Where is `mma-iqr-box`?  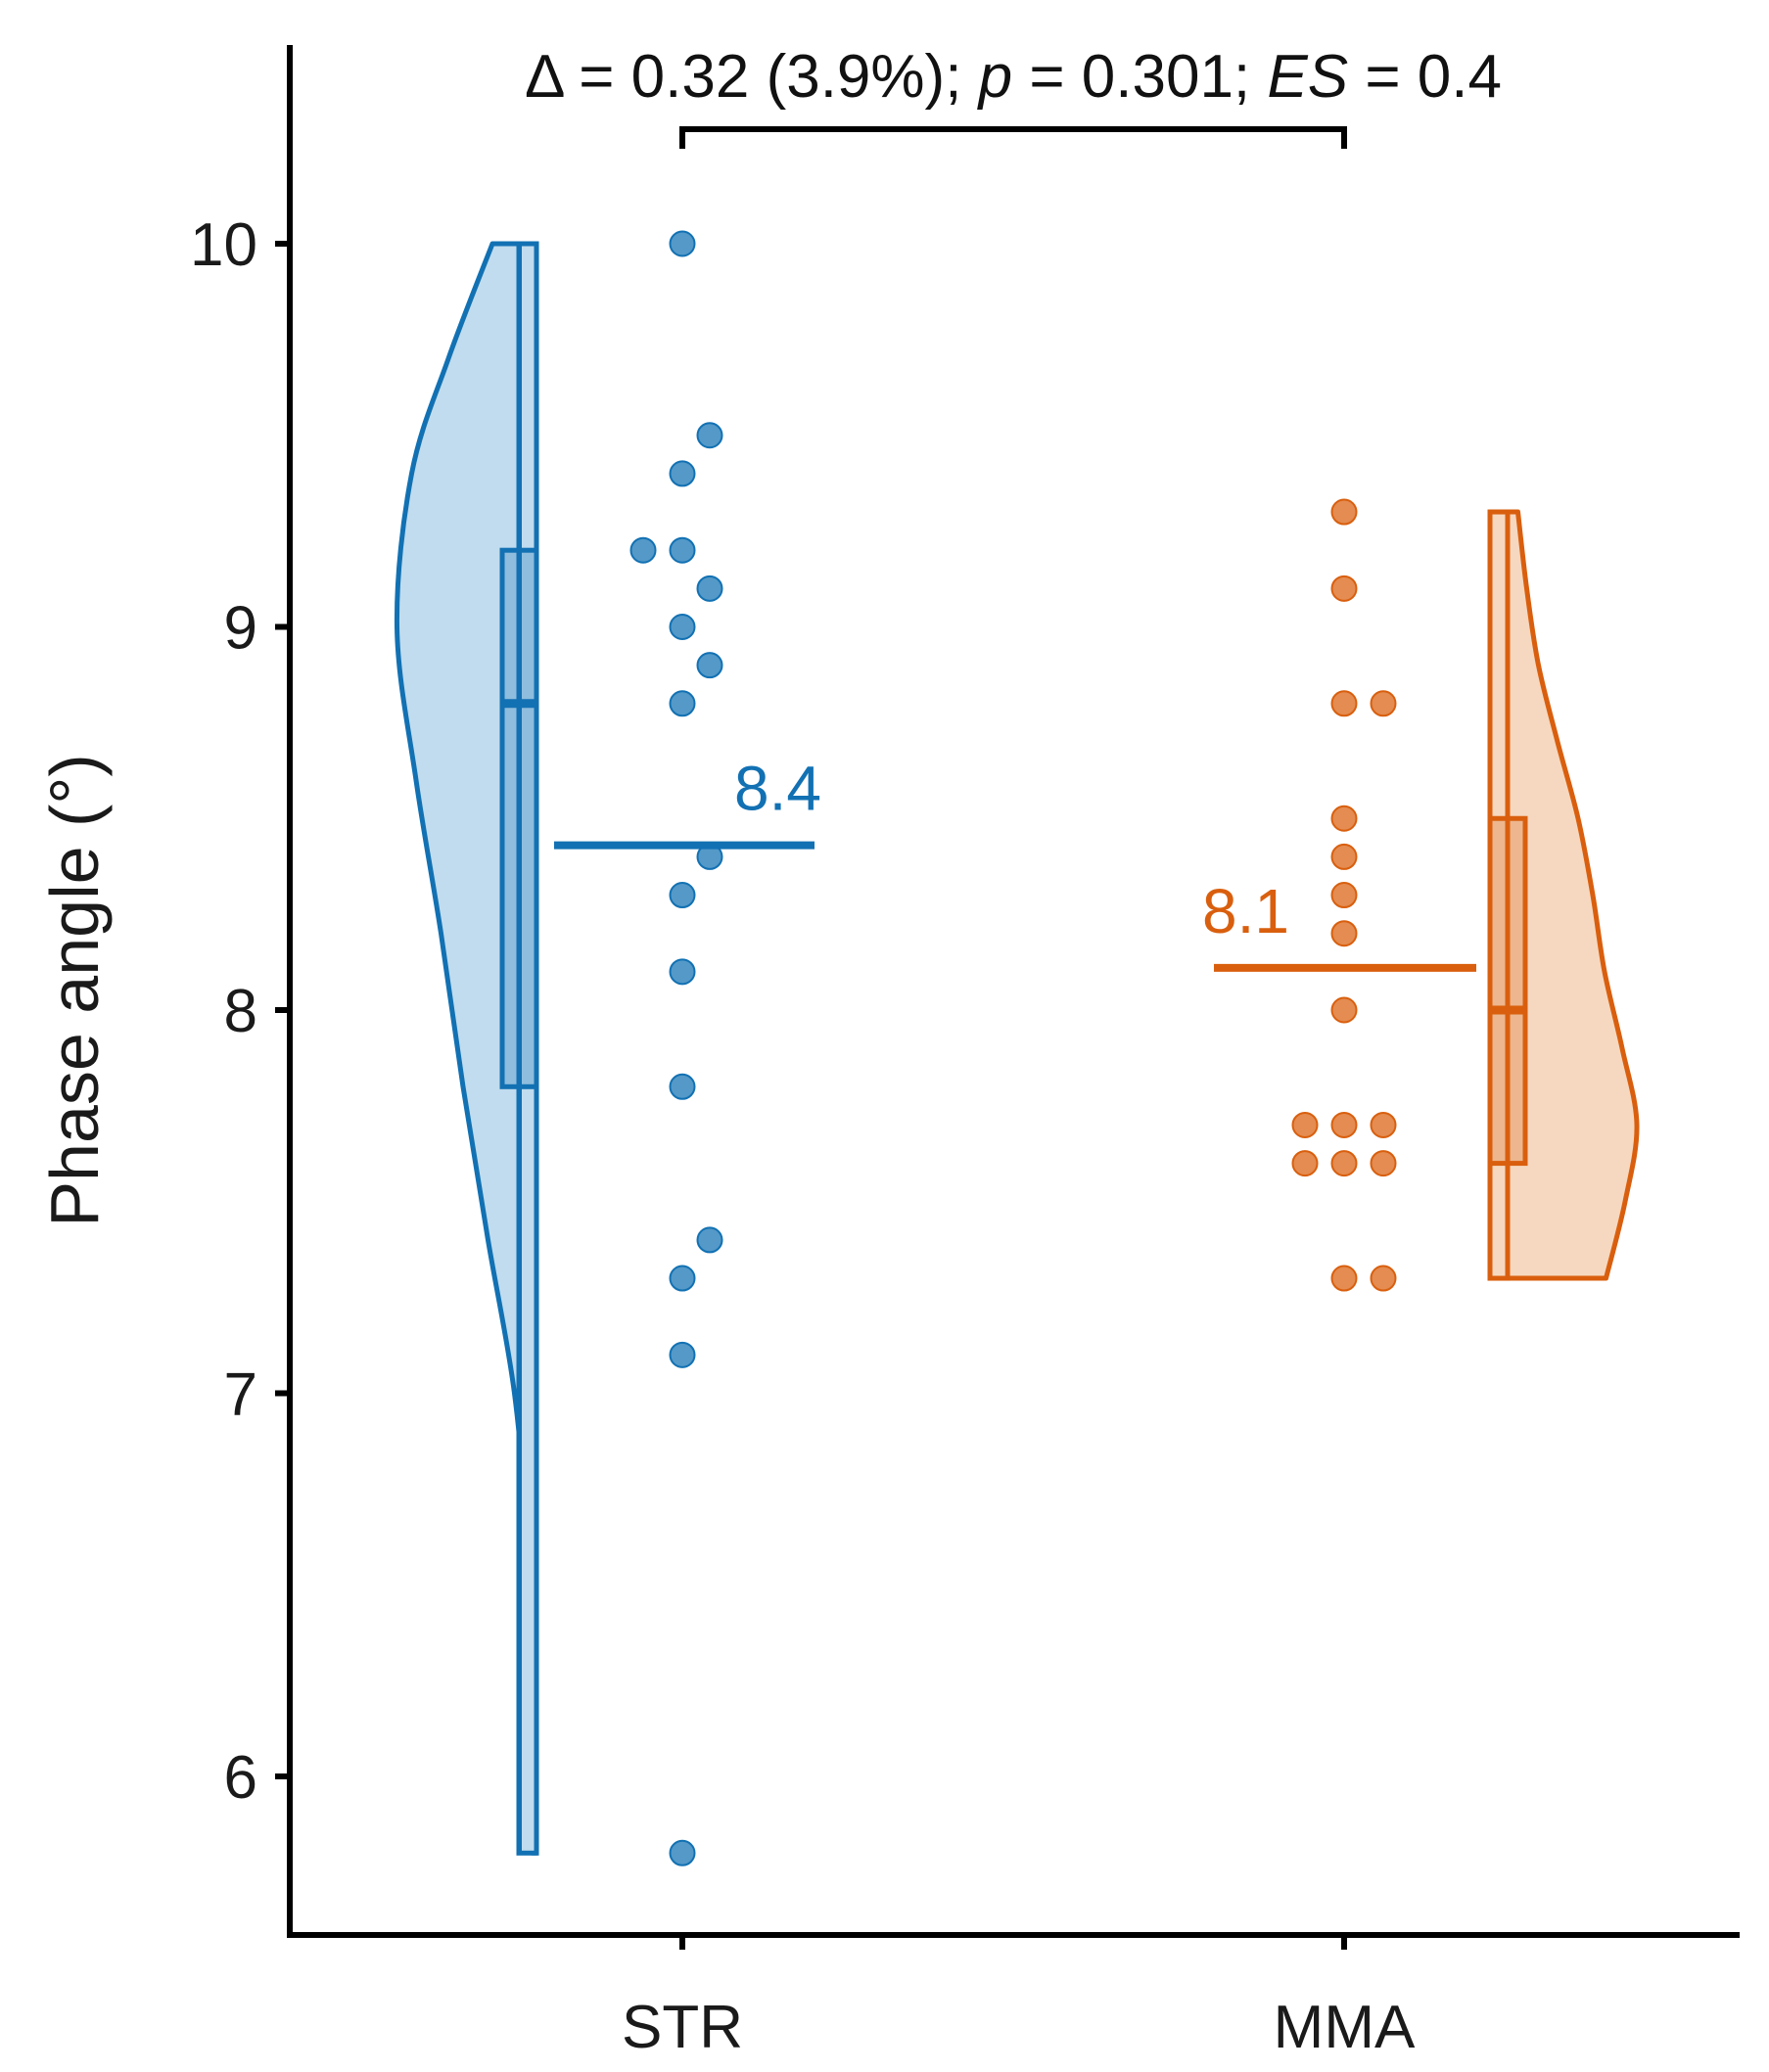 mma-iqr-box is located at coordinates (1507, 991).